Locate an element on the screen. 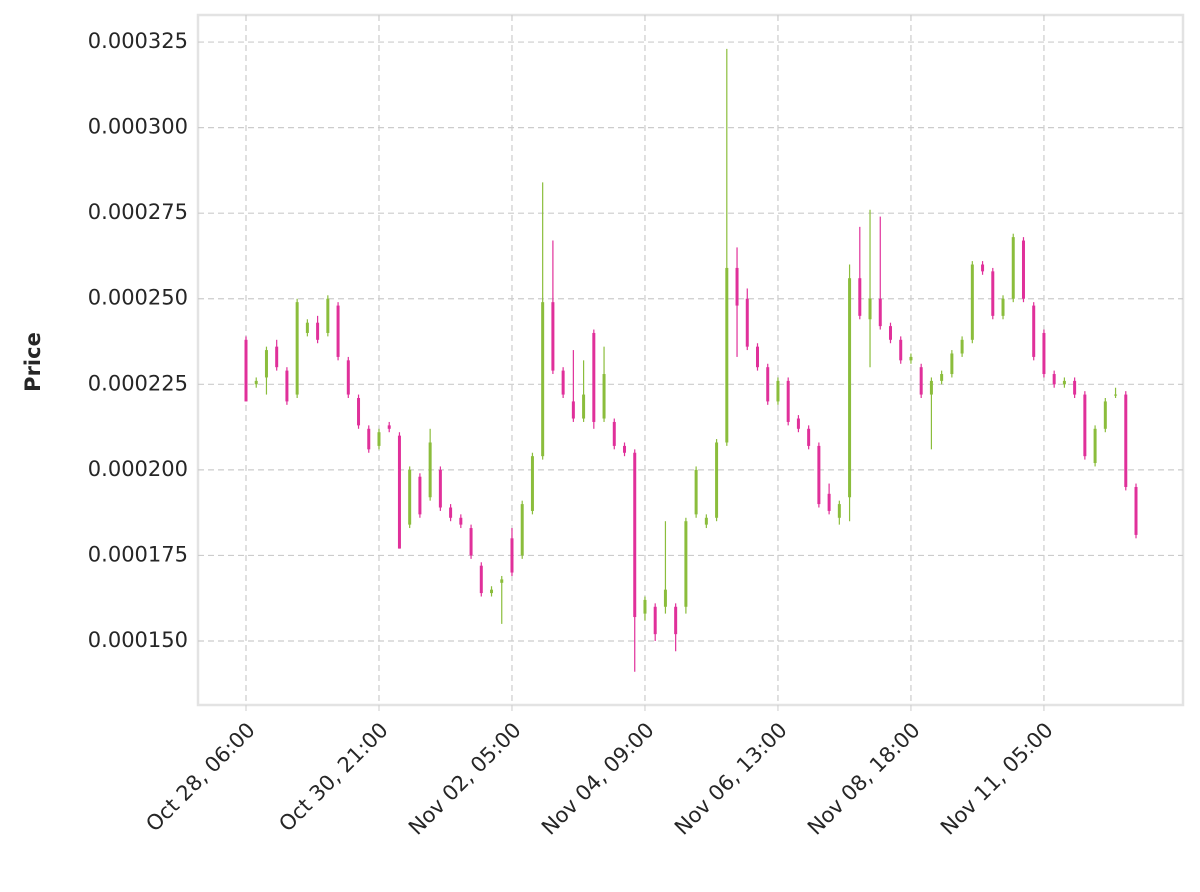 Image resolution: width=1200 pixels, height=892 pixels. x-tick-label: Nov 11, 05:00 is located at coordinates (997, 779).